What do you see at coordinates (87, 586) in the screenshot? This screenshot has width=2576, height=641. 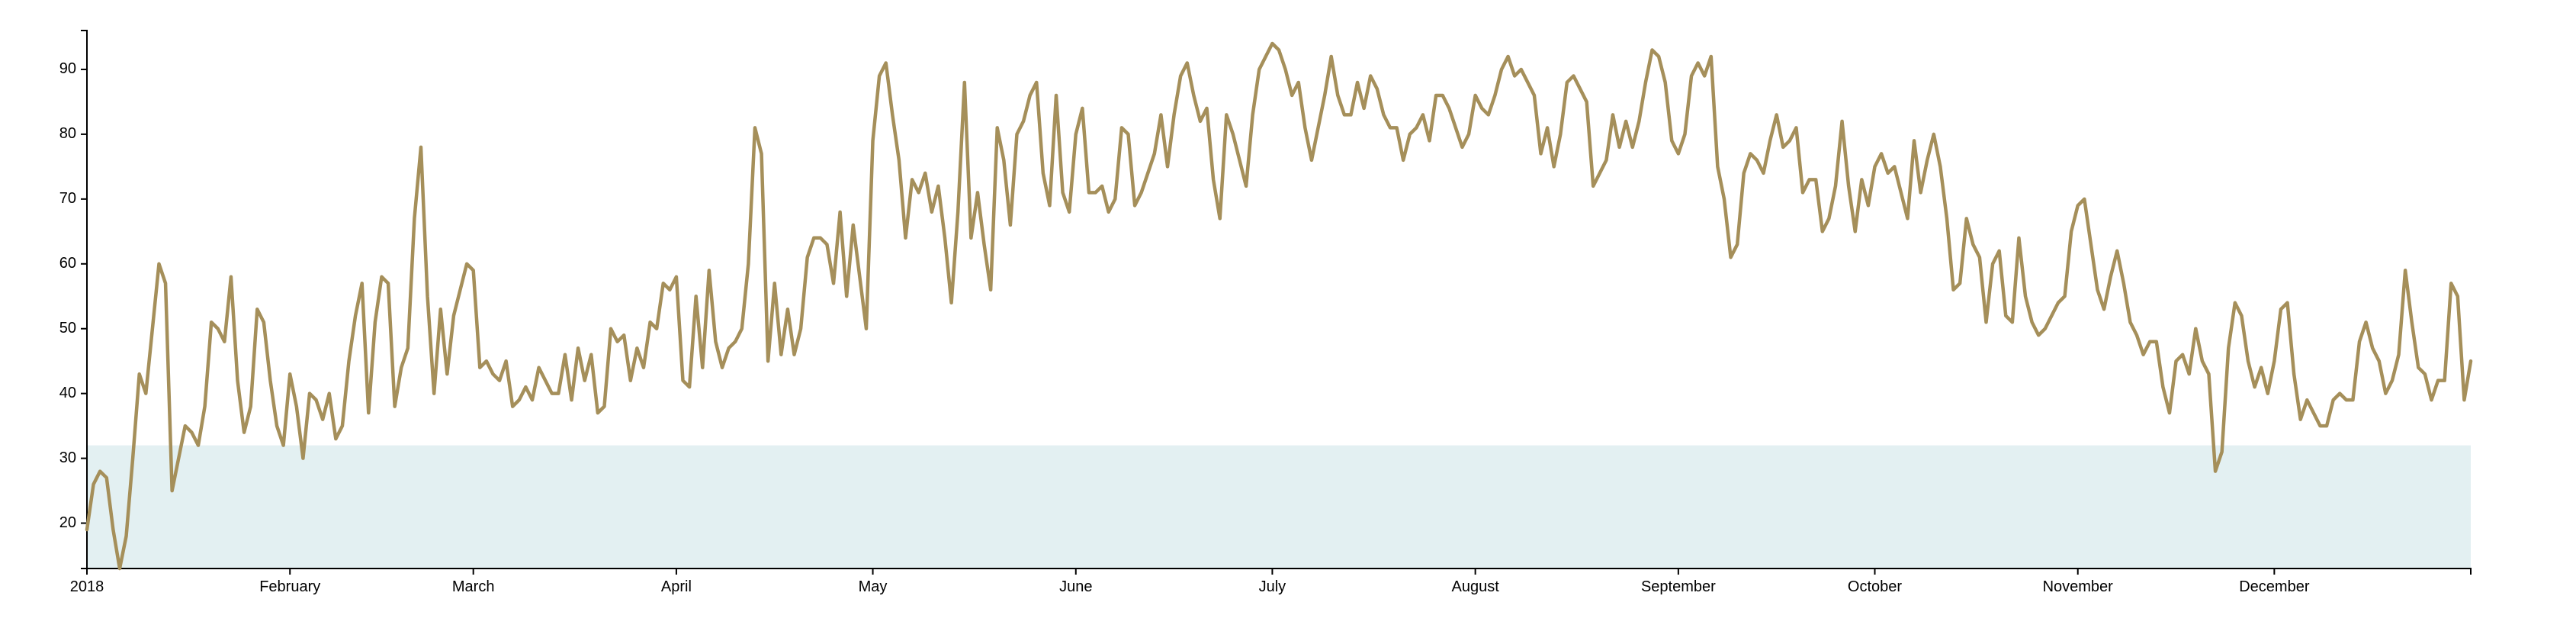 I see `x-tick-label: 2018` at bounding box center [87, 586].